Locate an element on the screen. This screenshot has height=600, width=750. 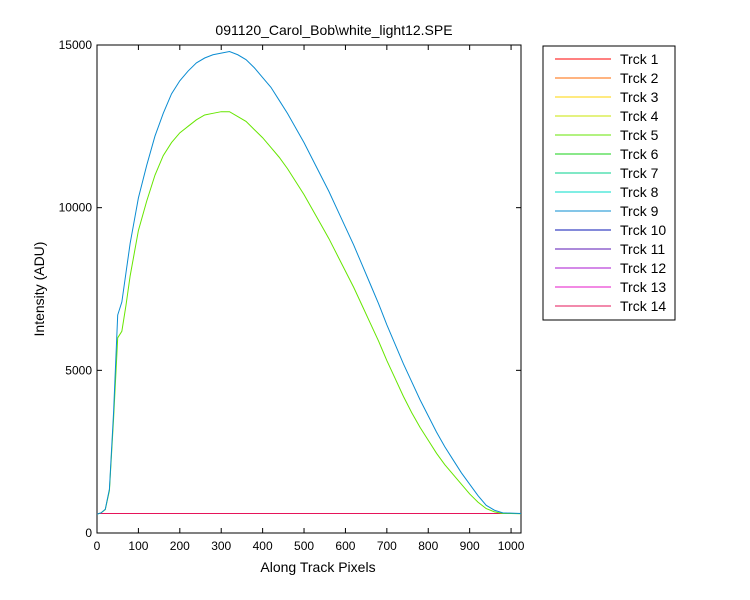
legend-entry-13: Trck 13 is located at coordinates (643, 287).